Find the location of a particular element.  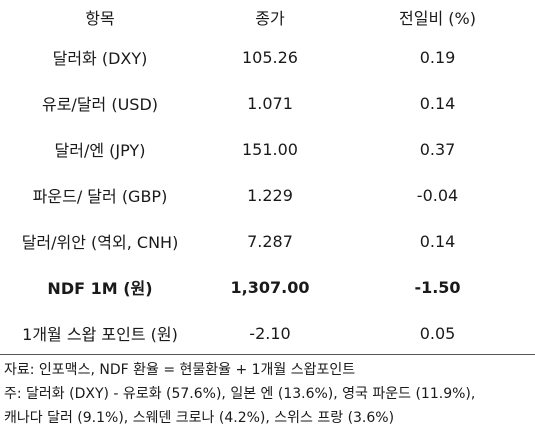

row-change: 0.37 is located at coordinates (437, 149).